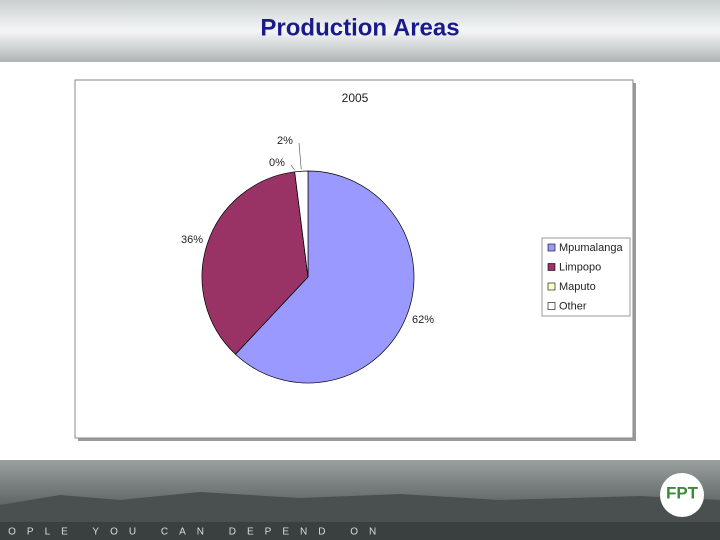  I want to click on legend-label: Limpopo, so click(580, 267).